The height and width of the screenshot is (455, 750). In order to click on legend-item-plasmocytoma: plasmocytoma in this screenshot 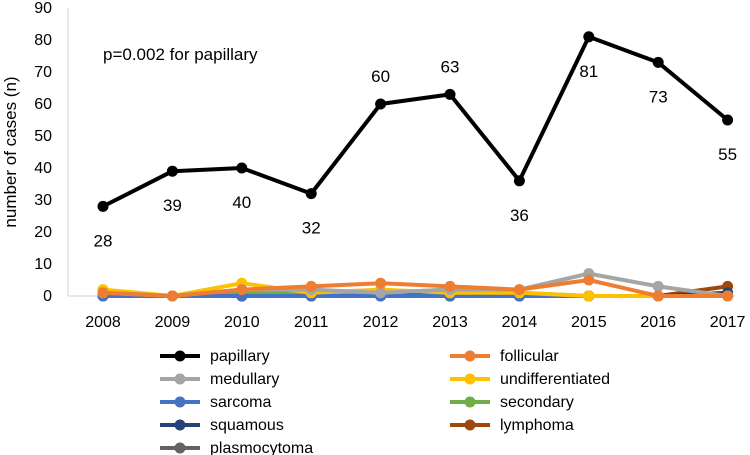, I will do `click(236, 447)`.